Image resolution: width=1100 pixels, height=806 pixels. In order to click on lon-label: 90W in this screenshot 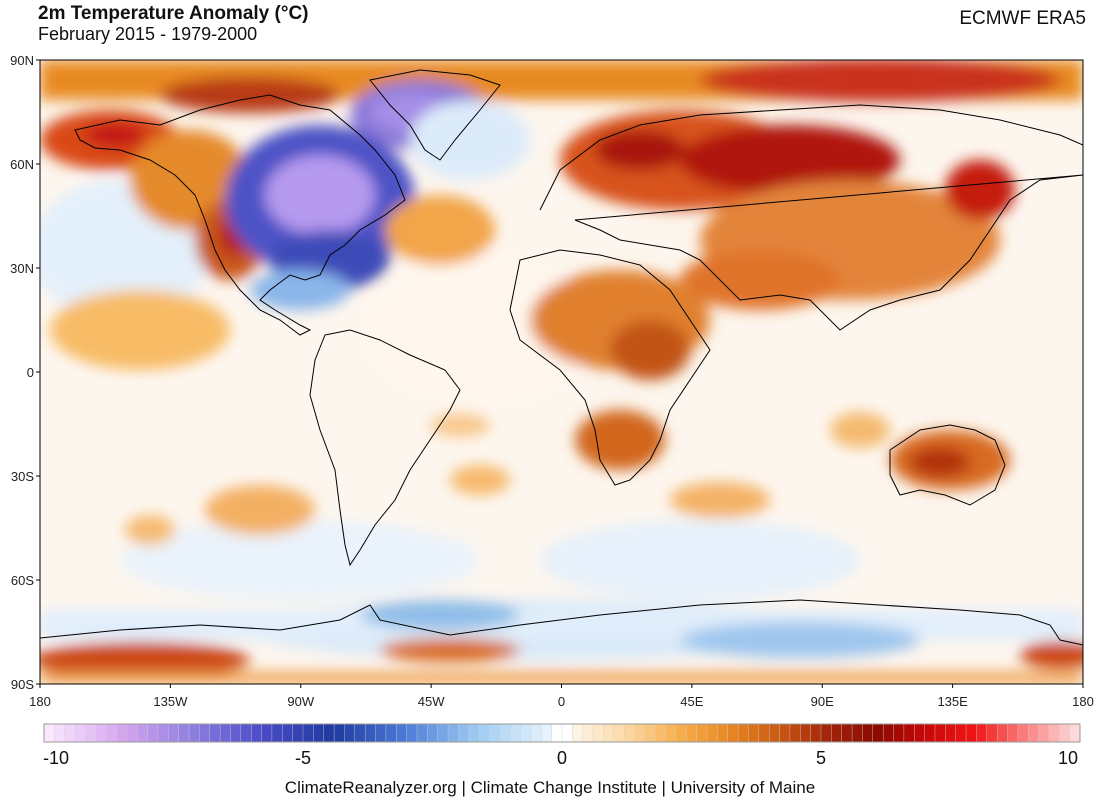, I will do `click(300, 701)`.